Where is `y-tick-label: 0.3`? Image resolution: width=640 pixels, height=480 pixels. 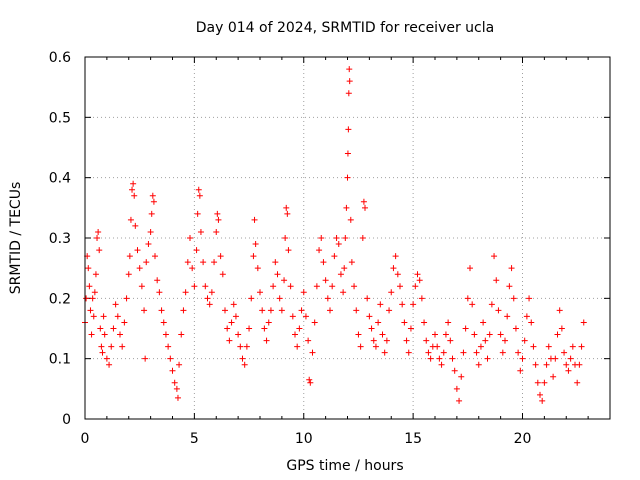
y-tick-label: 0.3 is located at coordinates (60, 239).